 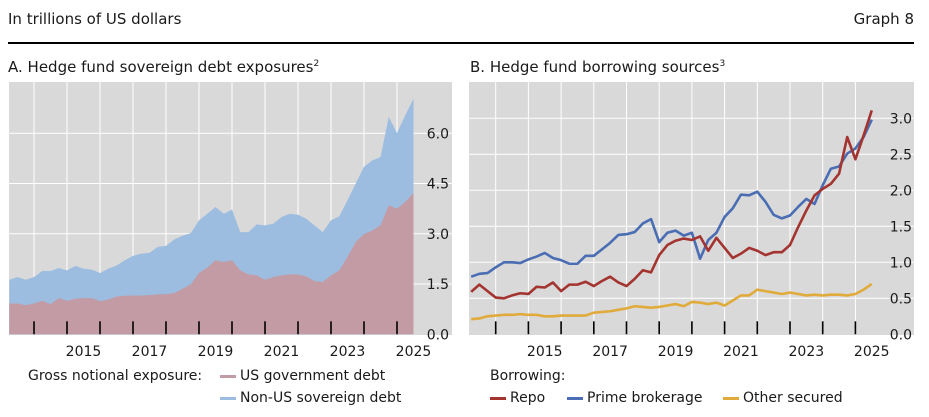 I want to click on legend-label: Other secured, so click(x=793, y=398).